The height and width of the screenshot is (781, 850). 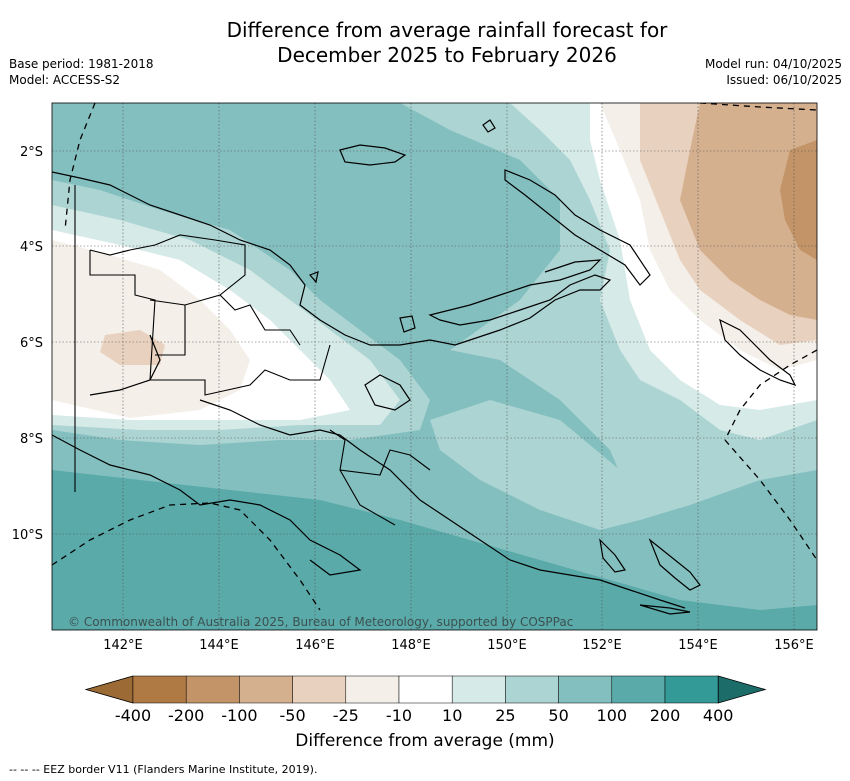 What do you see at coordinates (219, 645) in the screenshot?
I see `lon-label-144e: 144°E` at bounding box center [219, 645].